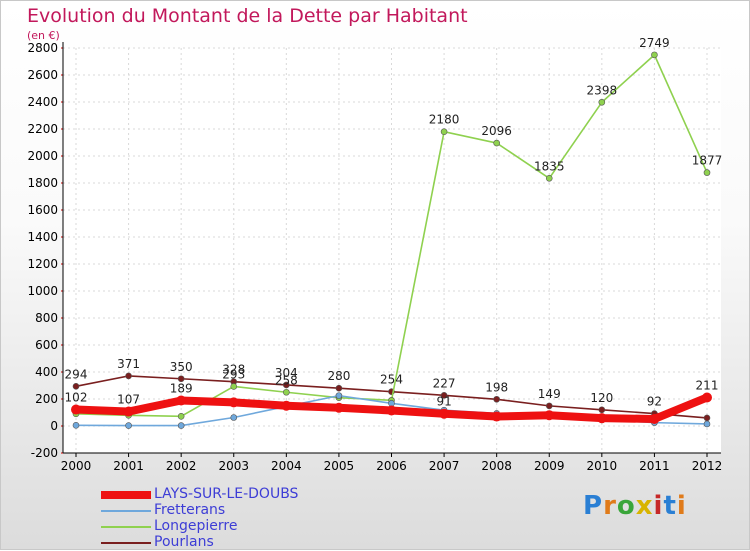 This screenshot has width=750, height=551. What do you see at coordinates (46, 318) in the screenshot?
I see `y-tick-label: 800` at bounding box center [46, 318].